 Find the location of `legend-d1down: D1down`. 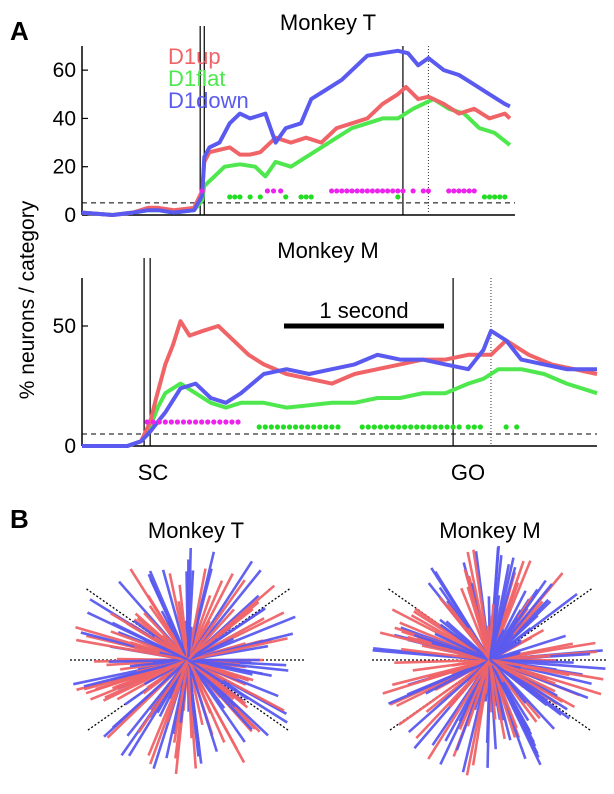

legend-d1down: D1down is located at coordinates (208, 100).